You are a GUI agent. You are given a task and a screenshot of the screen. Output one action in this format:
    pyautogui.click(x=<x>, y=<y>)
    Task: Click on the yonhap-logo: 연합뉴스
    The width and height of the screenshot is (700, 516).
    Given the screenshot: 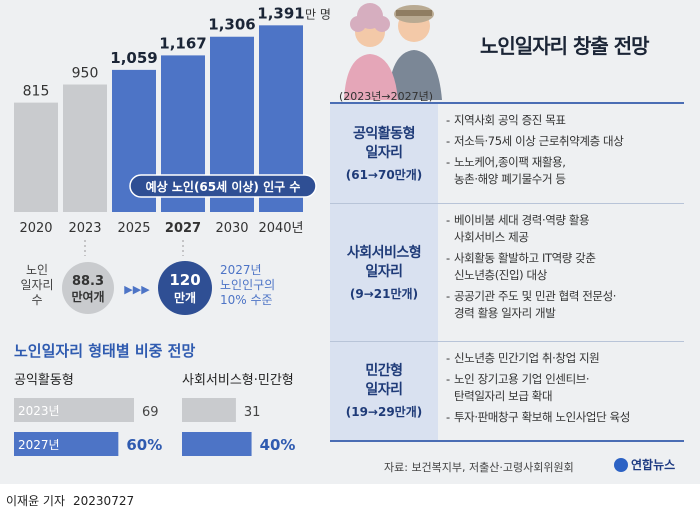 What is the action you would take?
    pyautogui.click(x=644, y=464)
    